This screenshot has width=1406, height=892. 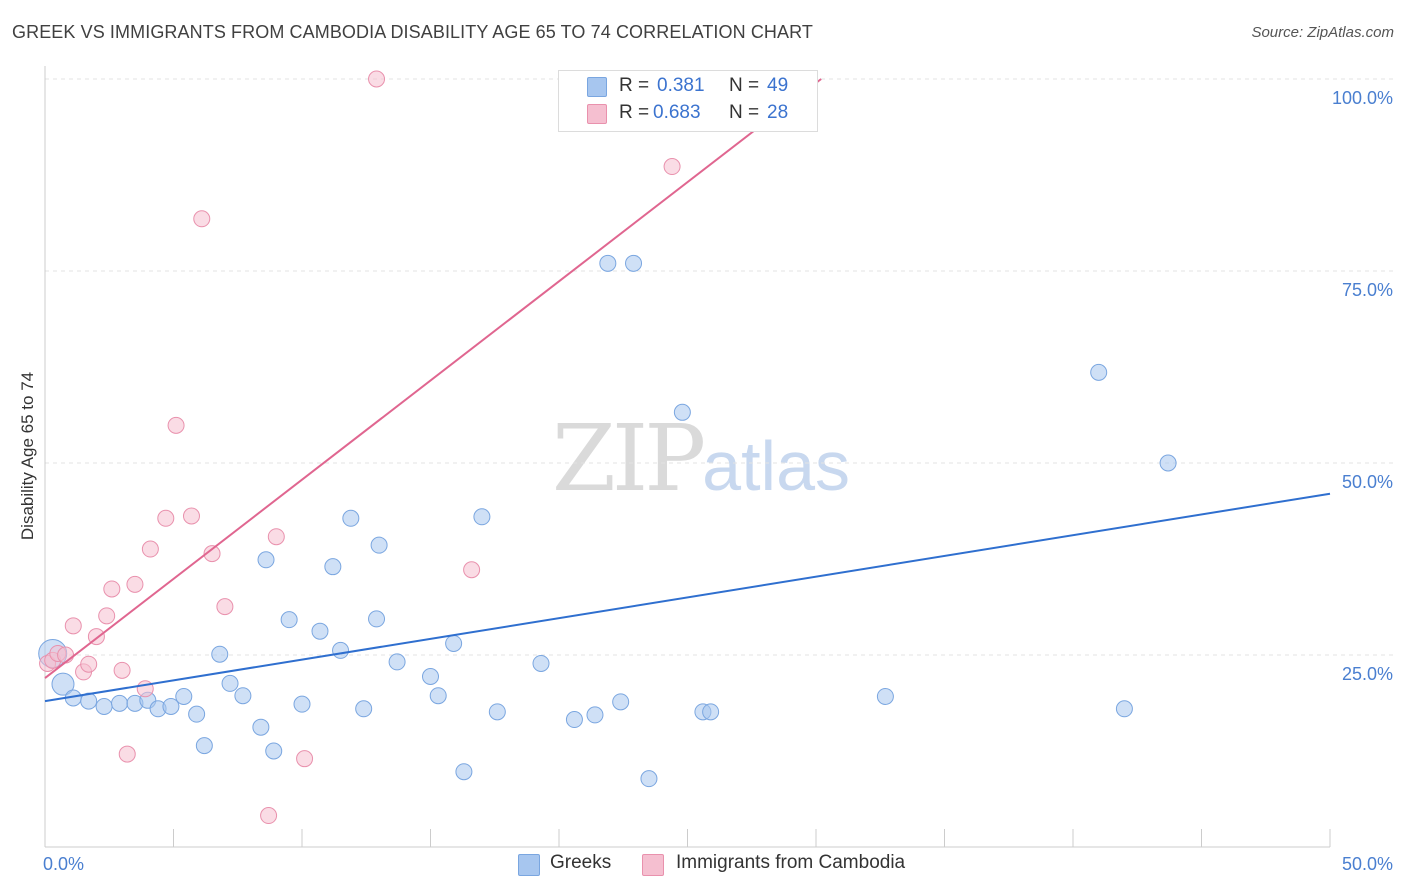 What do you see at coordinates (581, 862) in the screenshot?
I see `bottom-legend-label-greeks: Greeks` at bounding box center [581, 862].